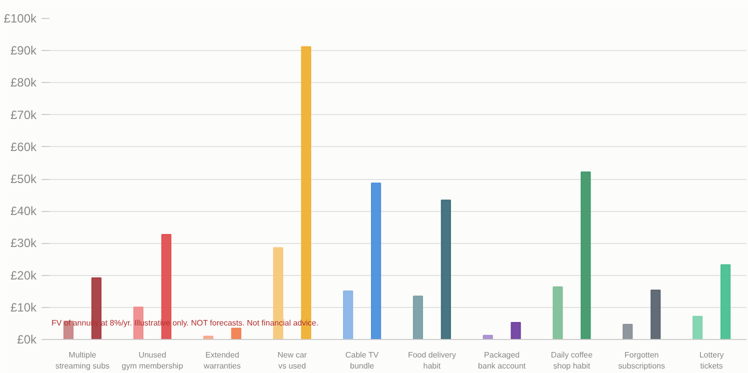  Describe the element at coordinates (432, 360) in the screenshot. I see `x-tick-label: Food delivery habit` at that location.